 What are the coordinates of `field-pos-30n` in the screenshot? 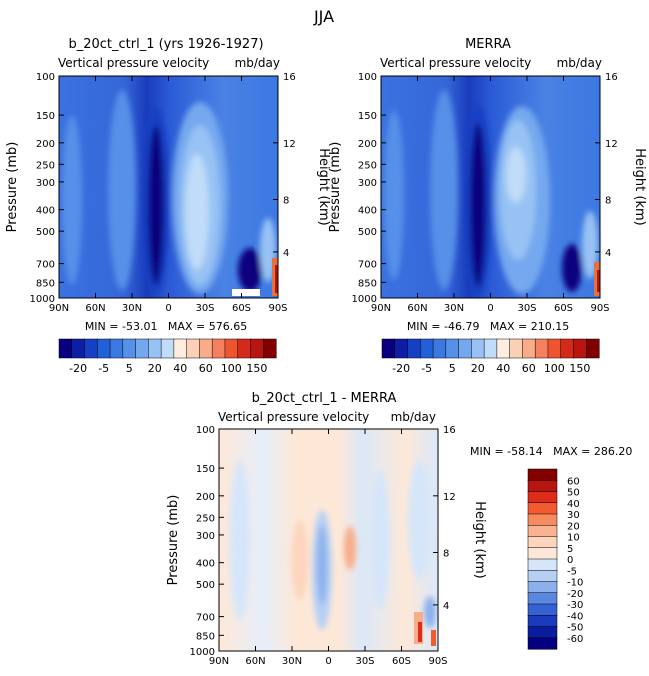 It's located at (300, 560).